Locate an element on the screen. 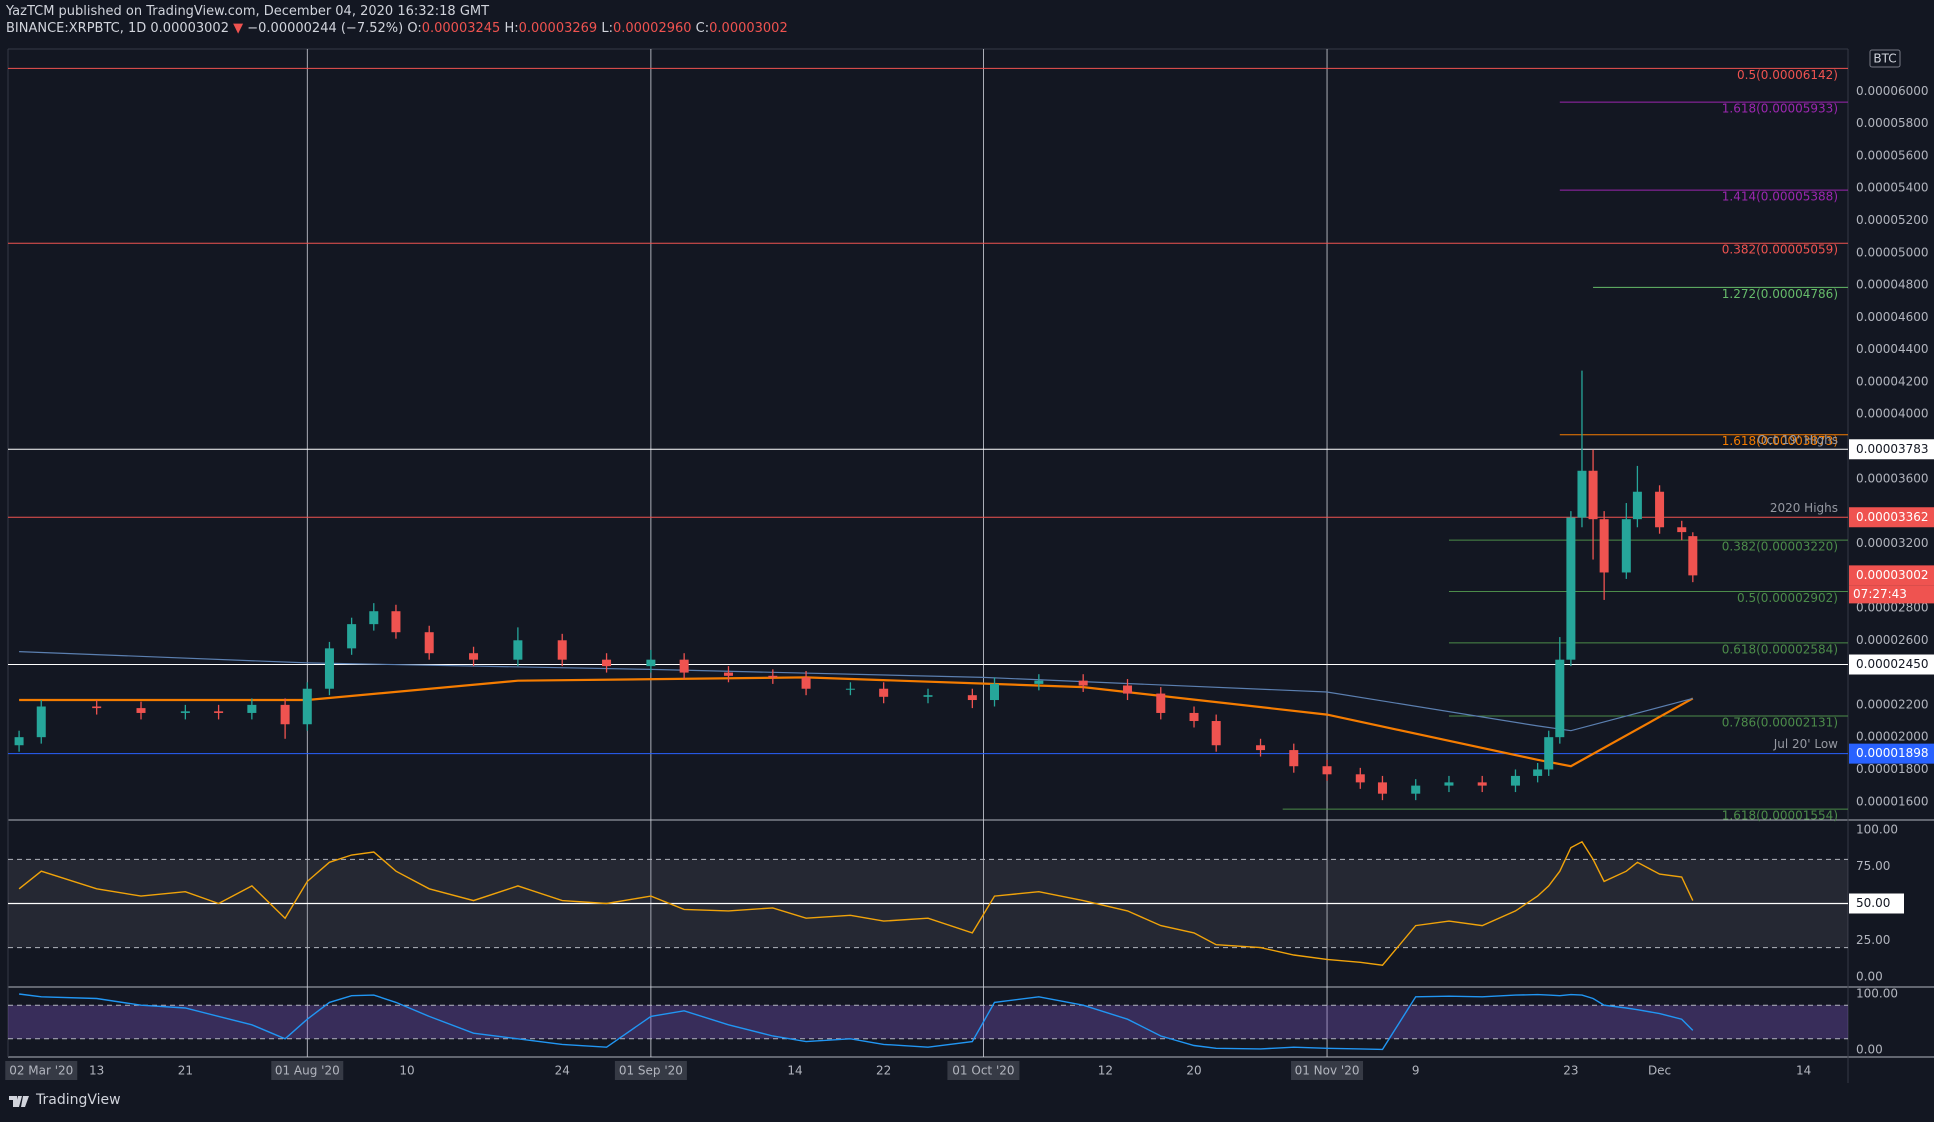  x-tick-label: 21 is located at coordinates (185, 1071).